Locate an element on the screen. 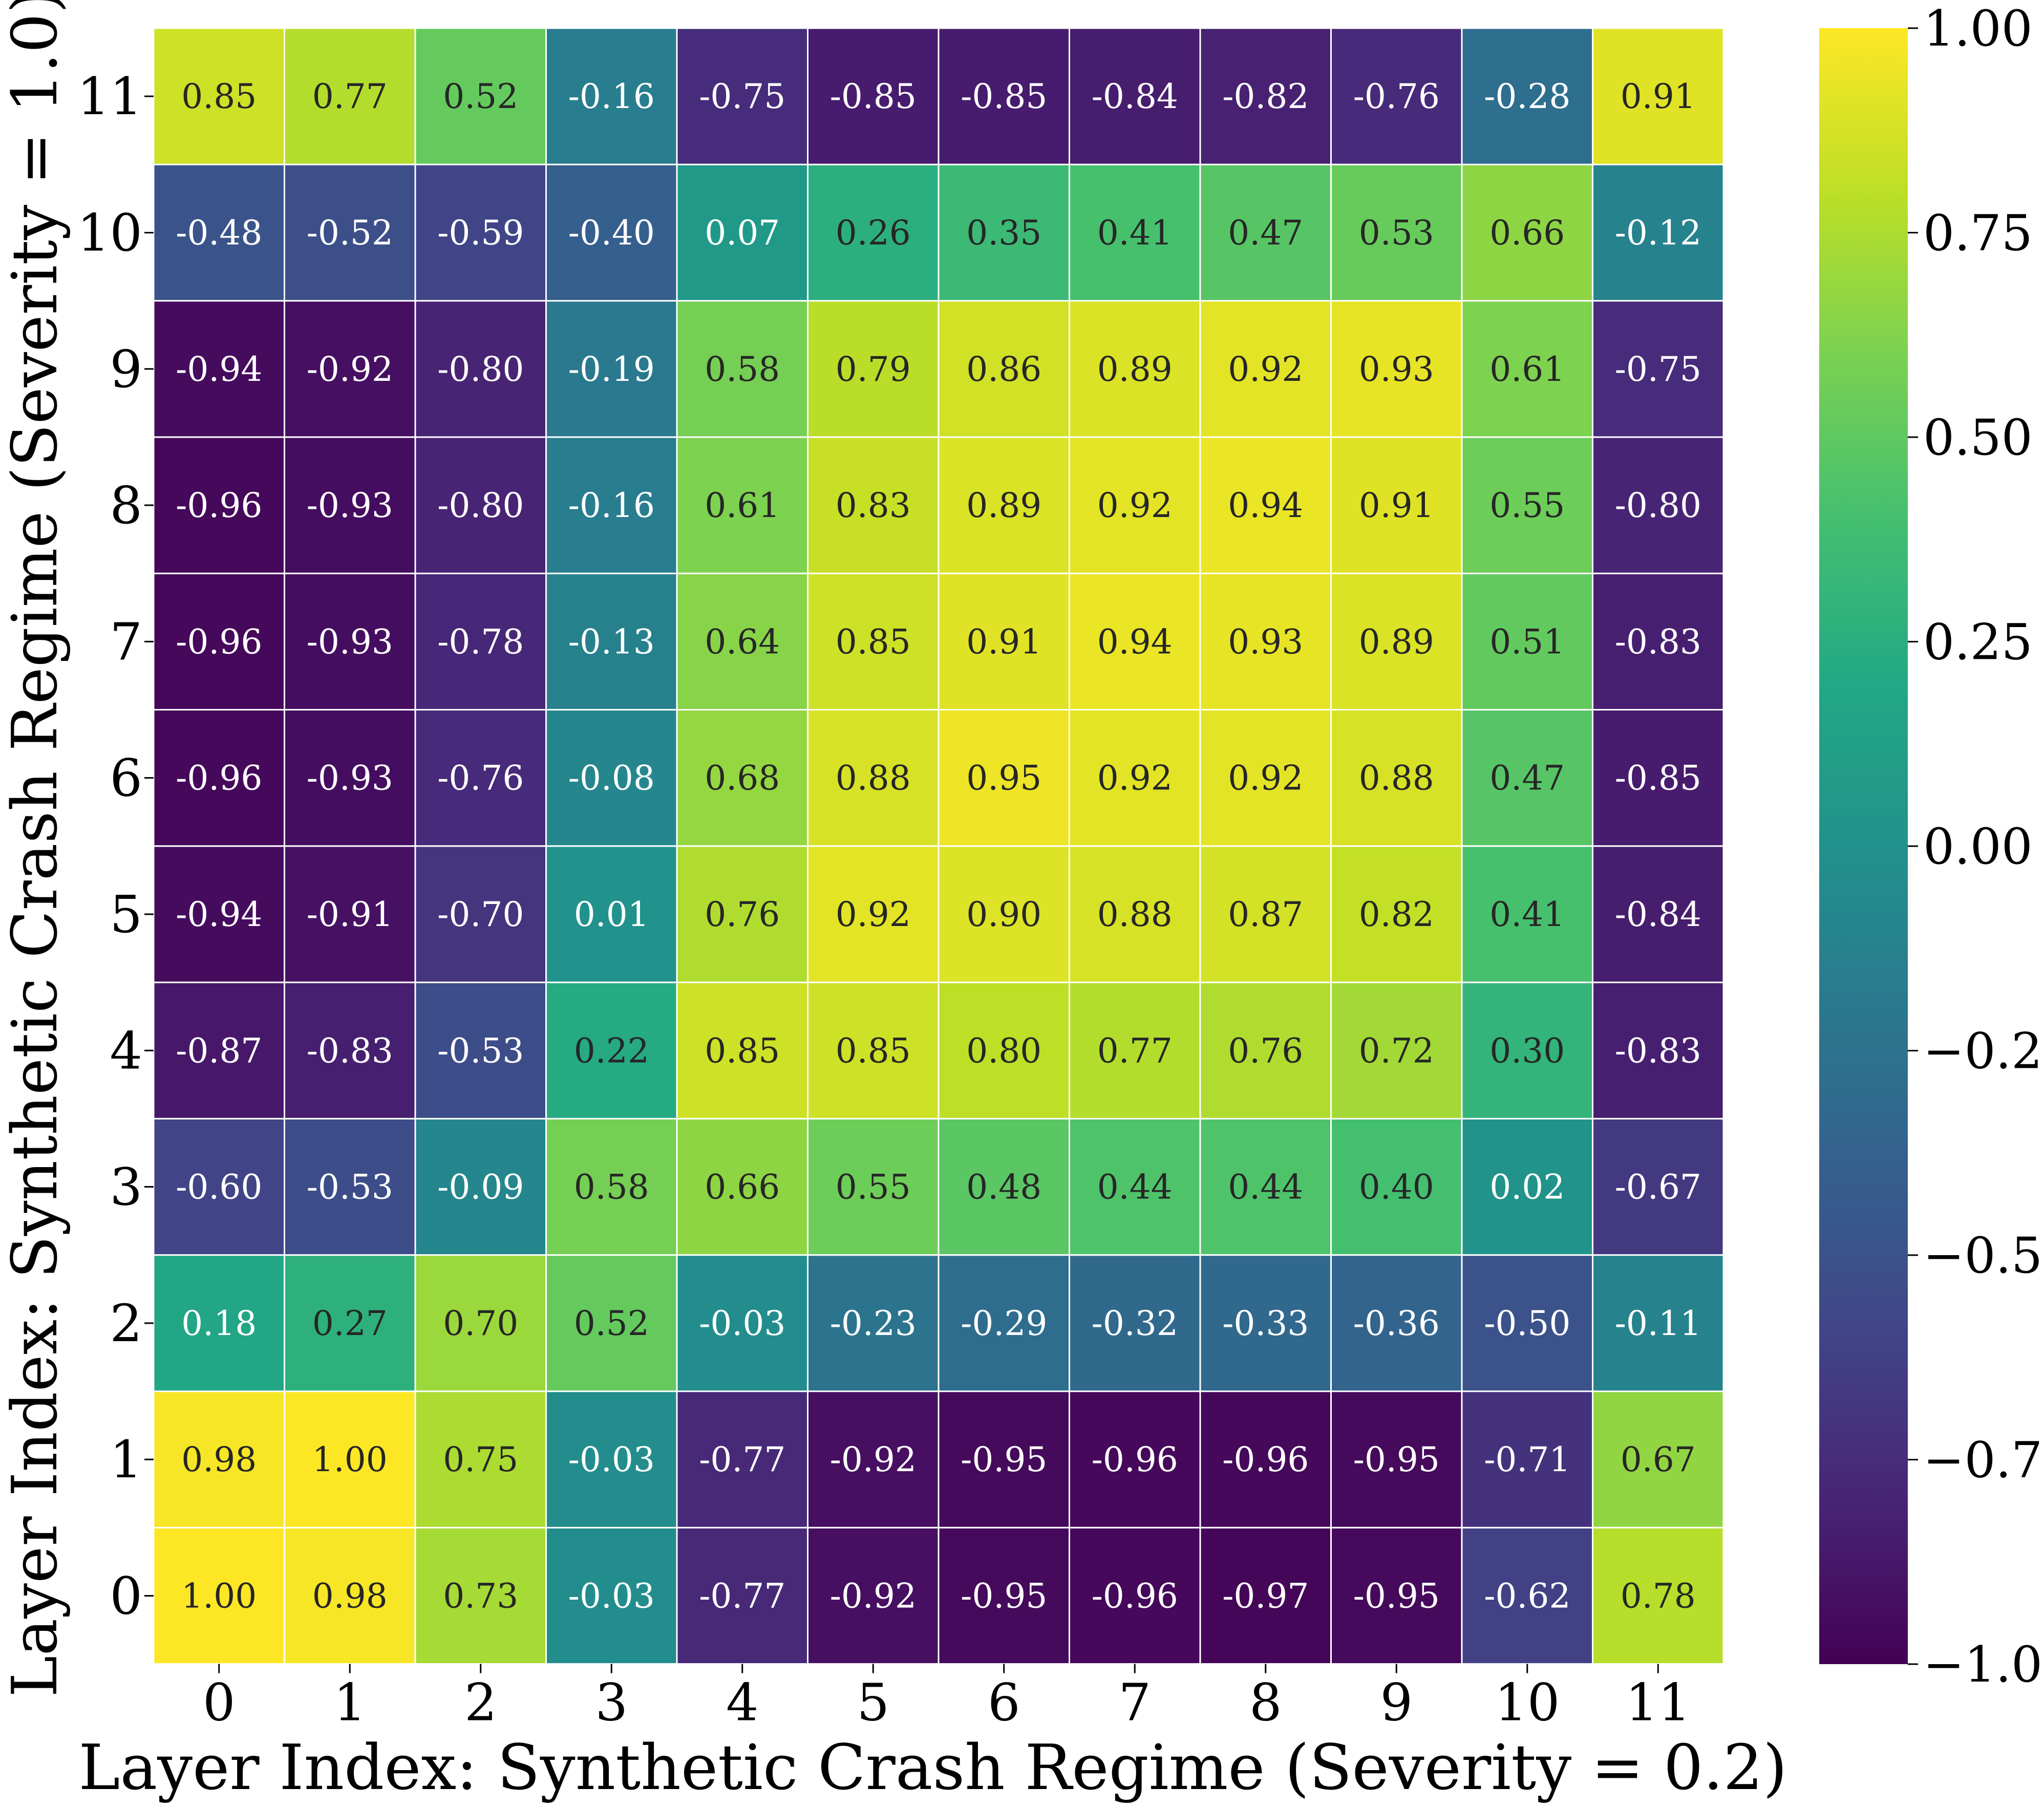 This screenshot has height=1809, width=2044. cell-value-label: -0.11 is located at coordinates (1658, 1323).